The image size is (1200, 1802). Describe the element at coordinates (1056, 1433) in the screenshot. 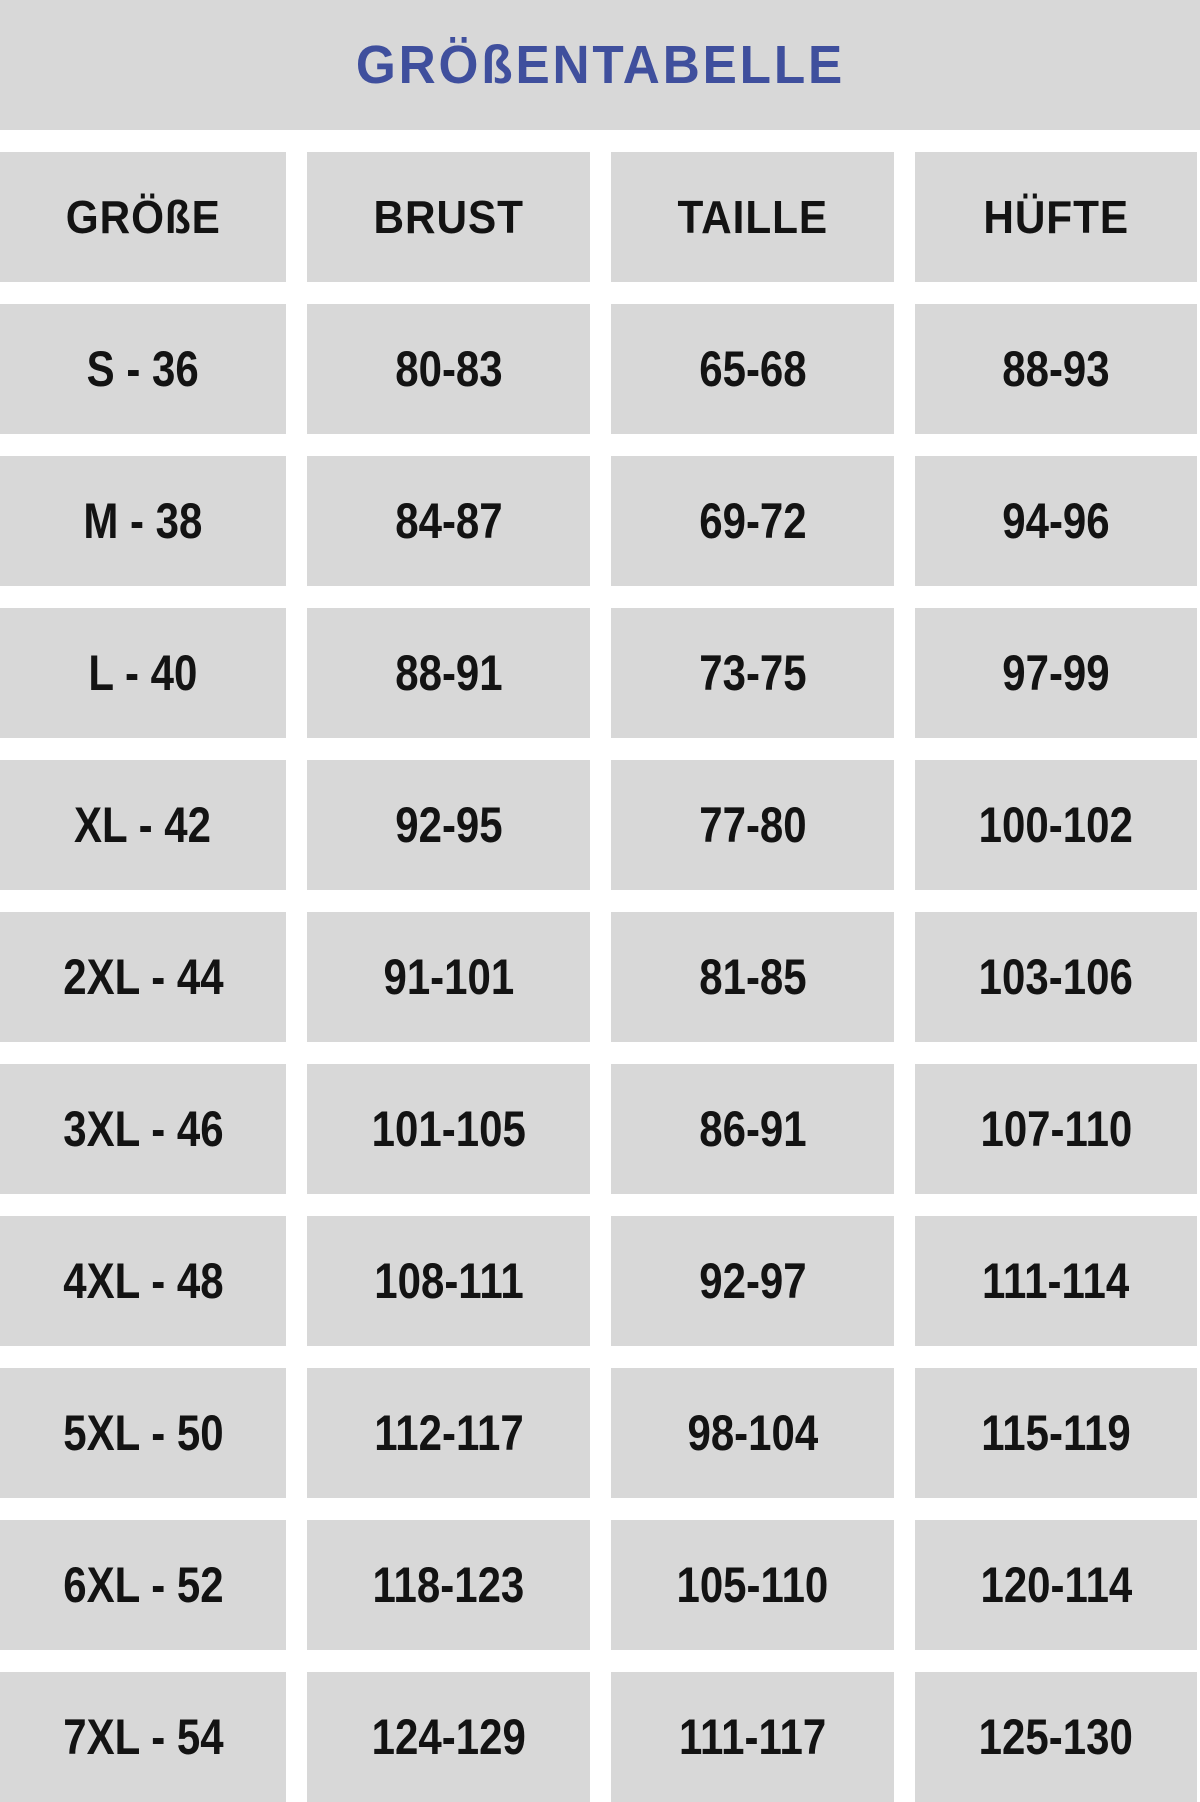

I see `cell-huefte: 115-119` at that location.